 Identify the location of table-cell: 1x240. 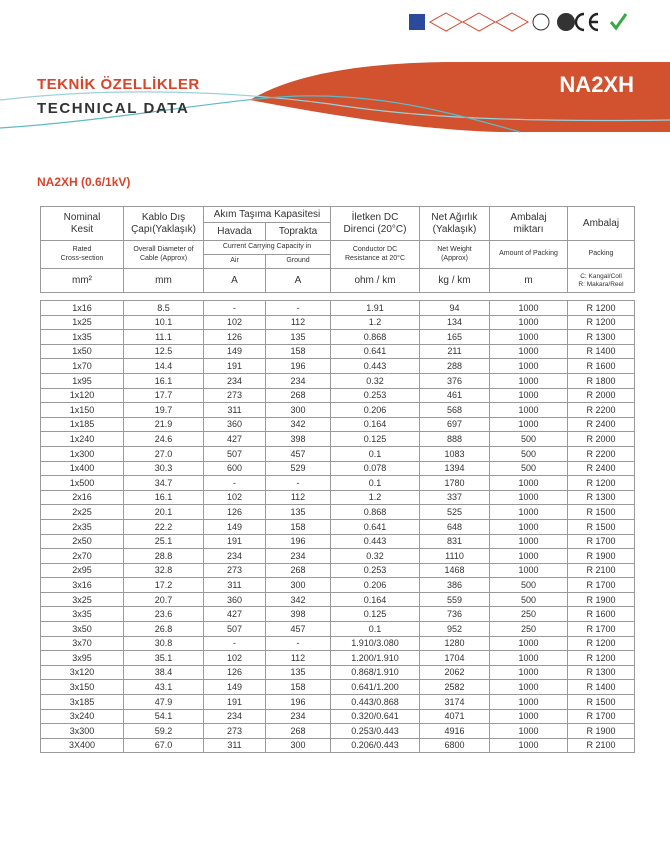
(82, 439).